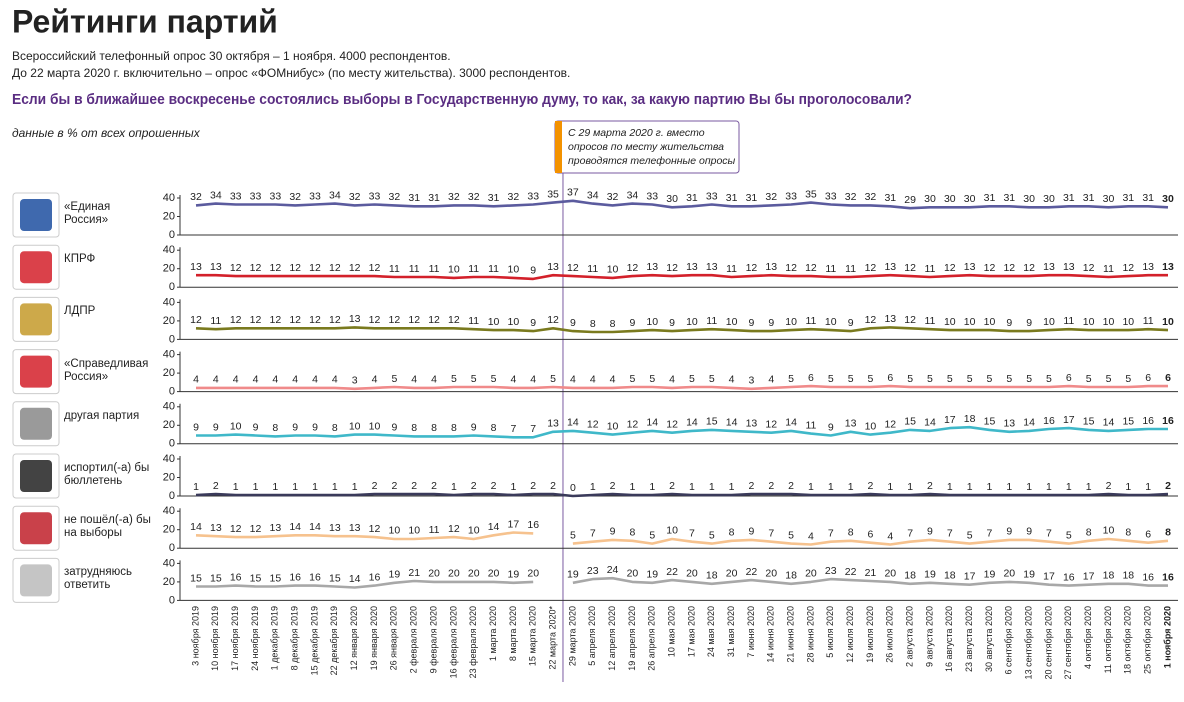 The height and width of the screenshot is (702, 1184). Describe the element at coordinates (169, 216) in the screenshot. I see `y-tick-label: 20` at that location.